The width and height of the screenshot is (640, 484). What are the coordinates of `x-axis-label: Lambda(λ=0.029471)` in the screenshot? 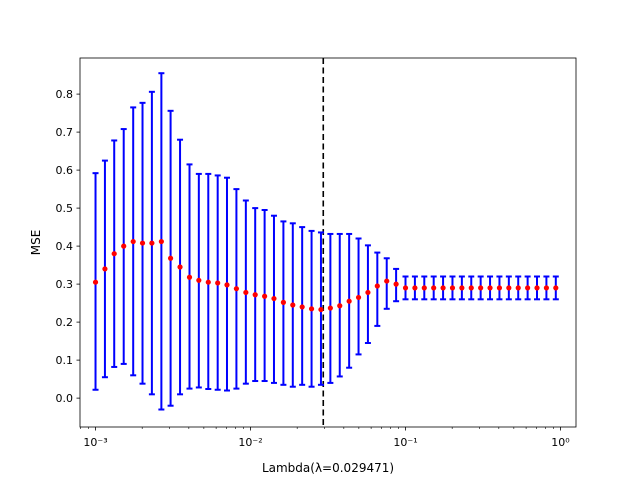 It's located at (328, 468).